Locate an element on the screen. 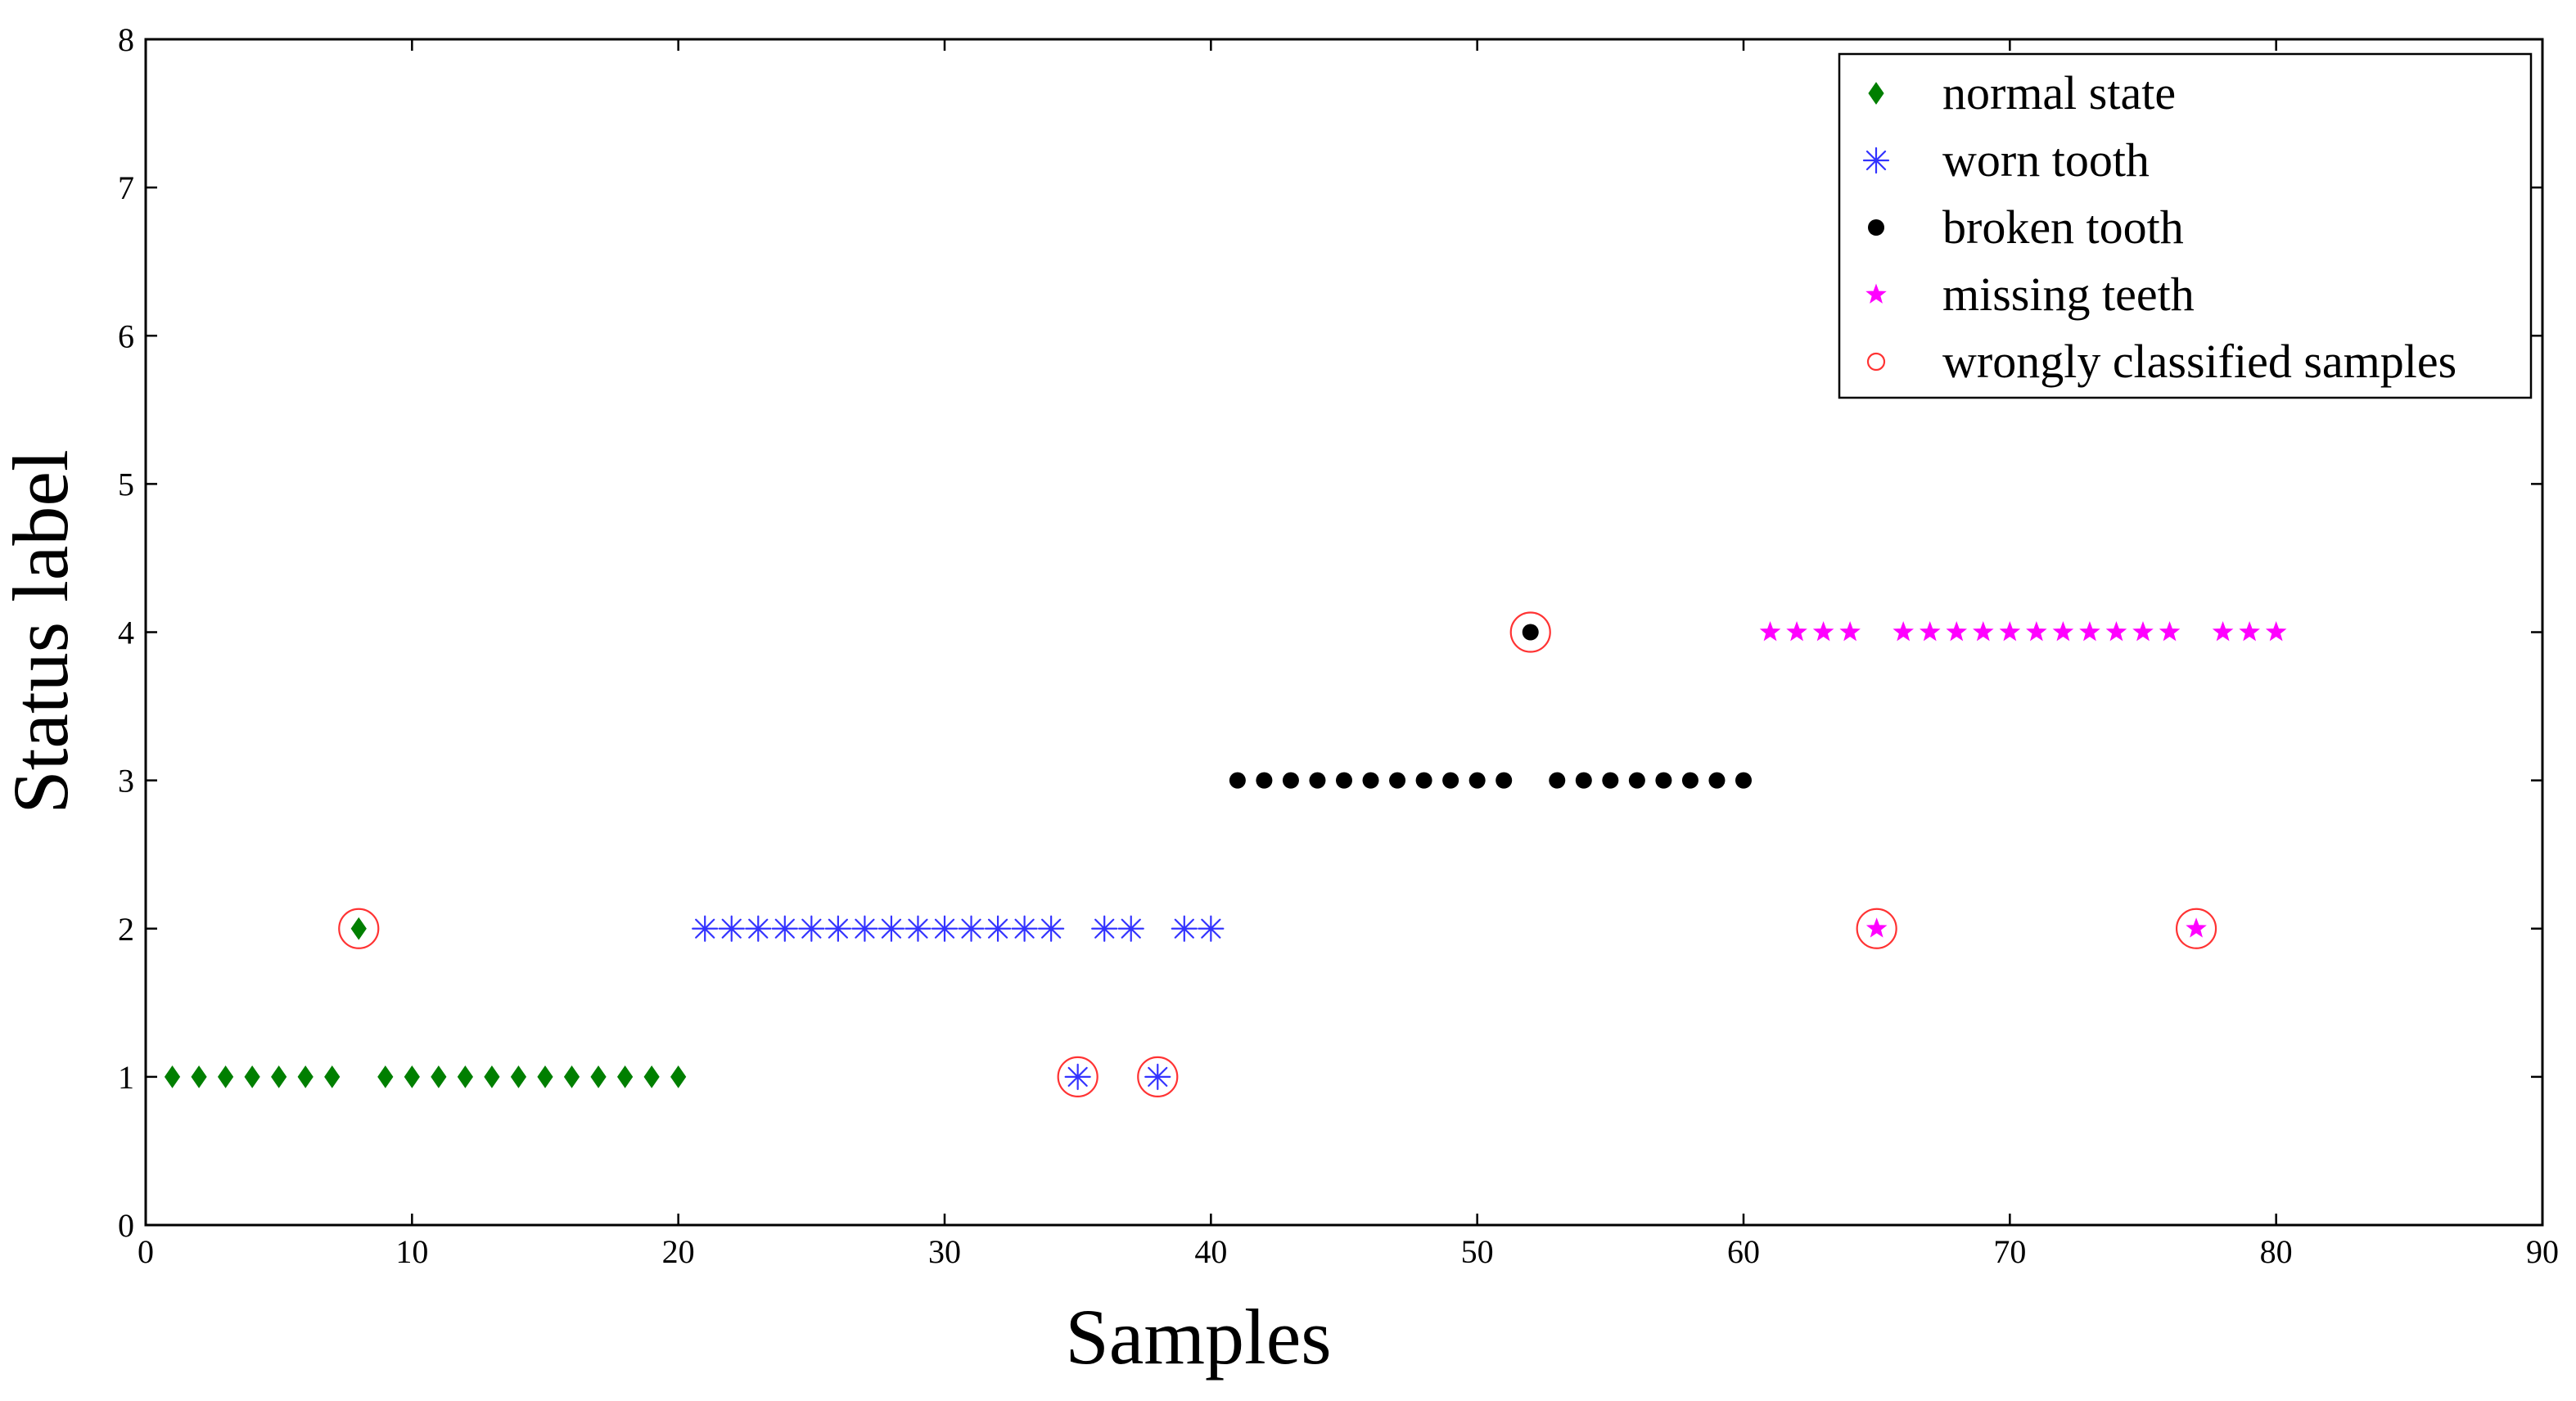 The image size is (2576, 1401). legend-markers is located at coordinates (1876, 227).